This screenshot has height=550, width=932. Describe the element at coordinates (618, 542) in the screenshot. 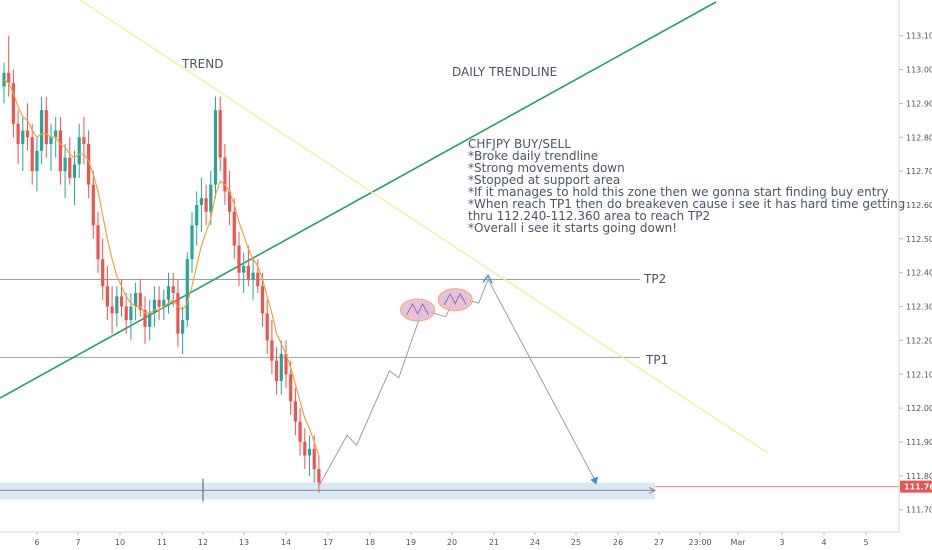

I see `time-tick-label: 26` at that location.